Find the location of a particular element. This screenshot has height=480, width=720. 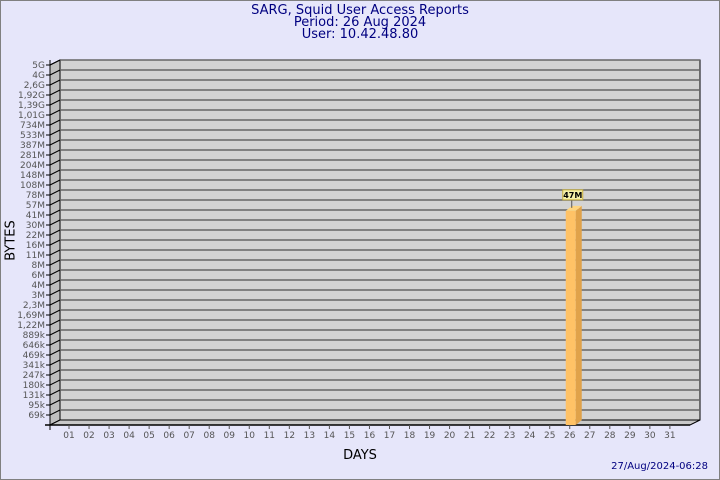

y-tick-label: 889k is located at coordinates (34, 336).